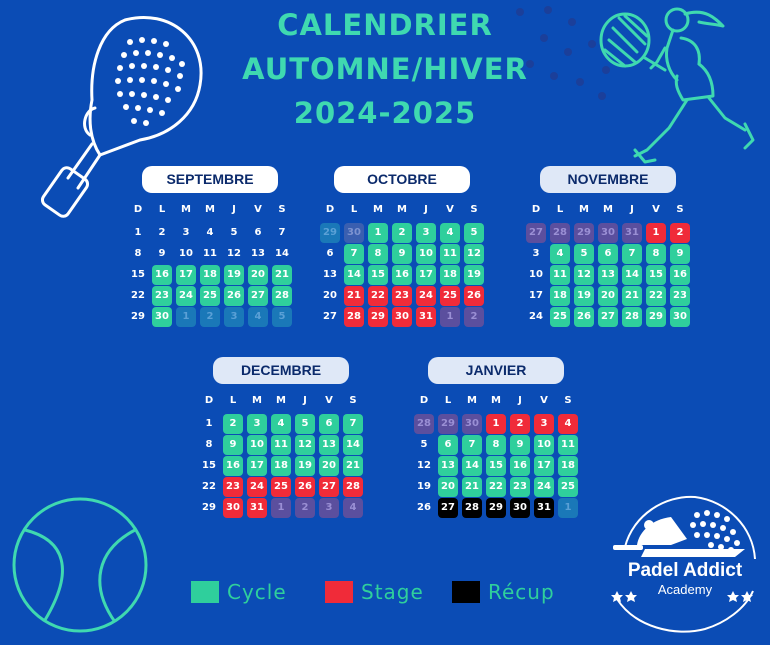  I want to click on legend-cycle-label: Cycle, so click(257, 592).